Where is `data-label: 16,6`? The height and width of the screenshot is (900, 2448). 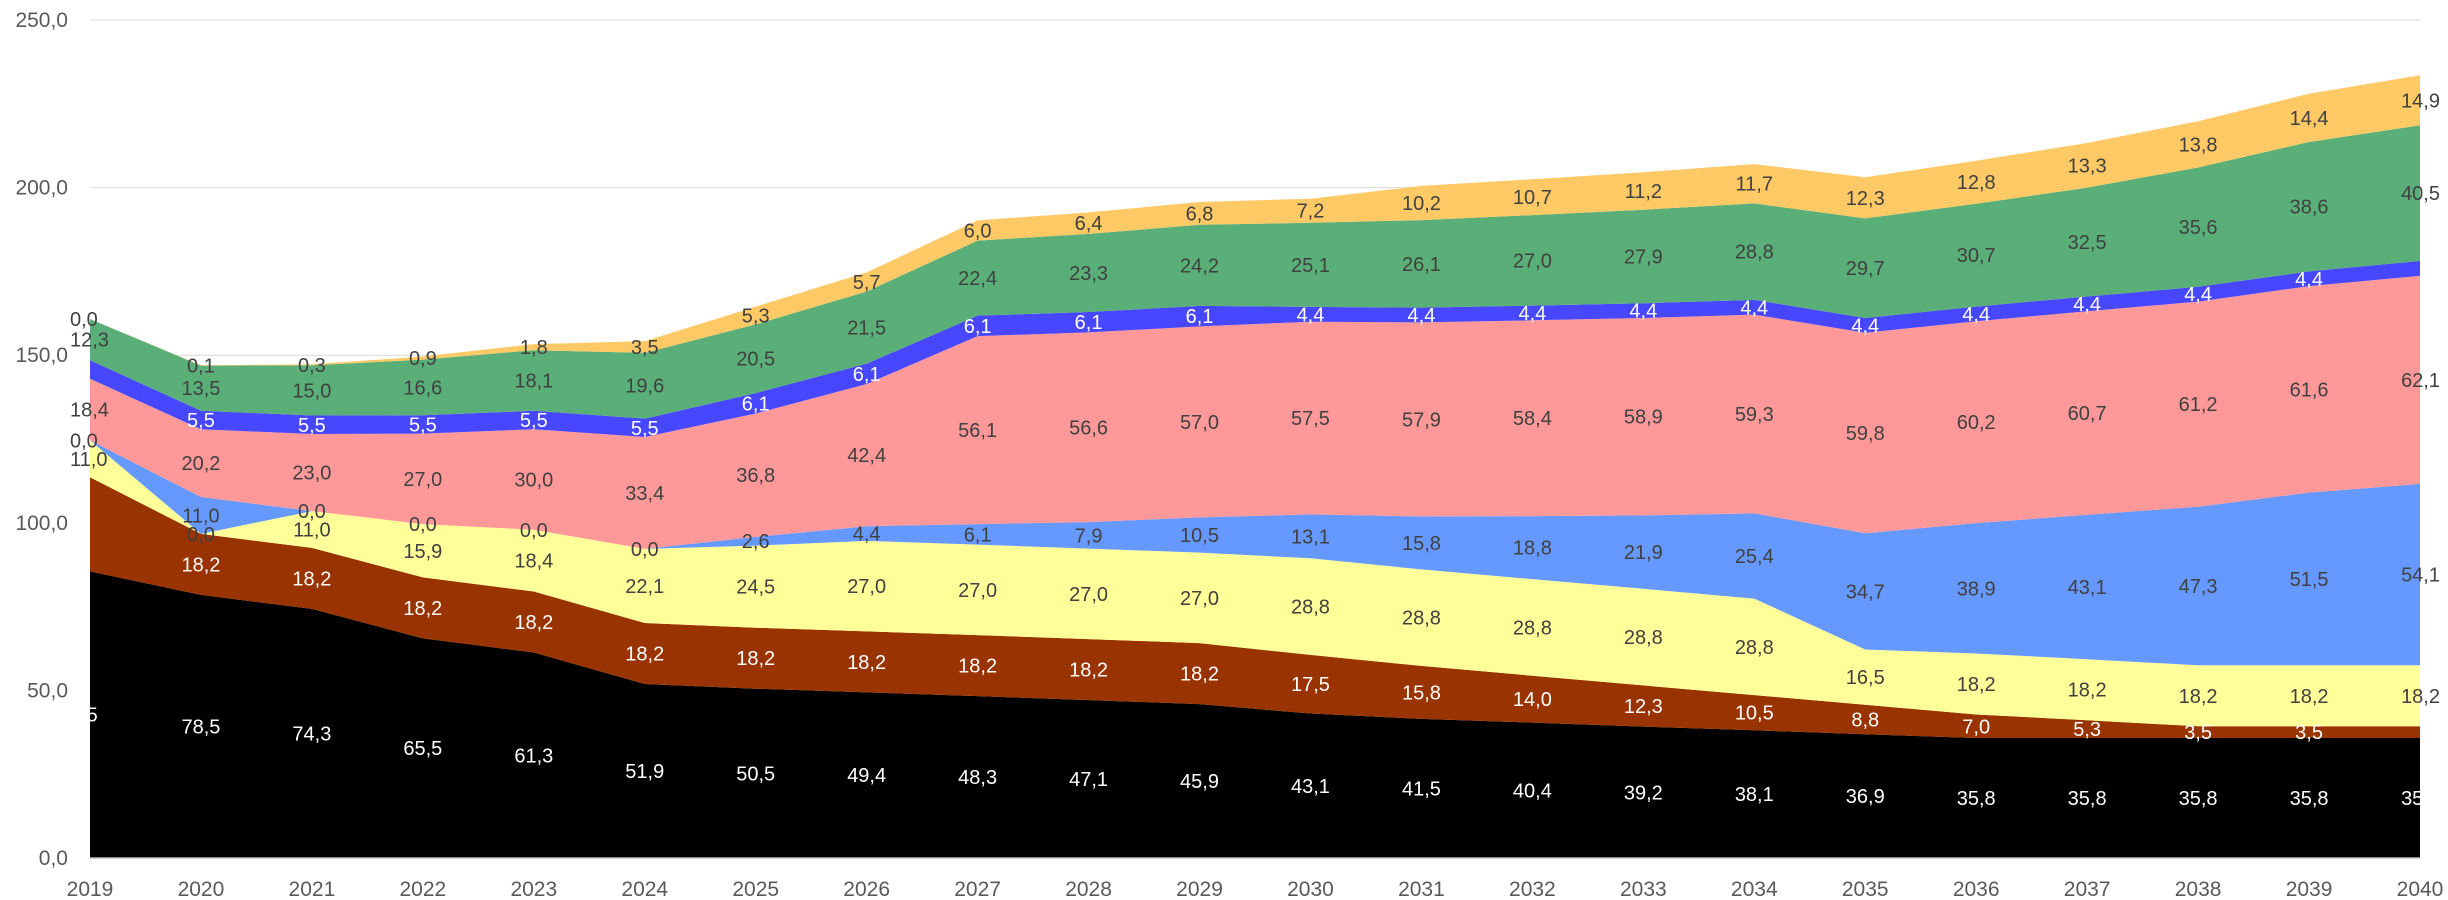 data-label: 16,6 is located at coordinates (422, 388).